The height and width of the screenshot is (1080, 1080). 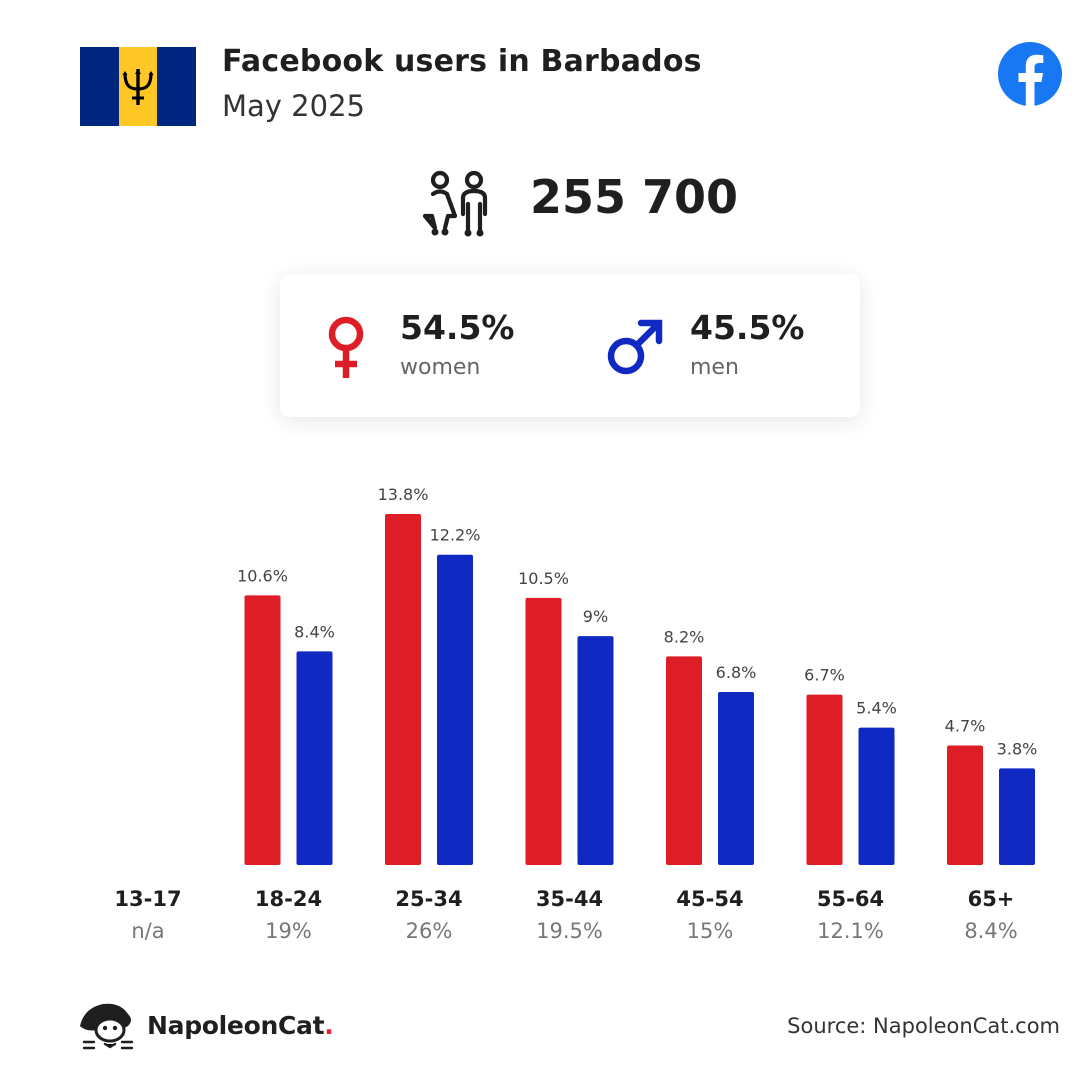 I want to click on people-icon, so click(x=455, y=203).